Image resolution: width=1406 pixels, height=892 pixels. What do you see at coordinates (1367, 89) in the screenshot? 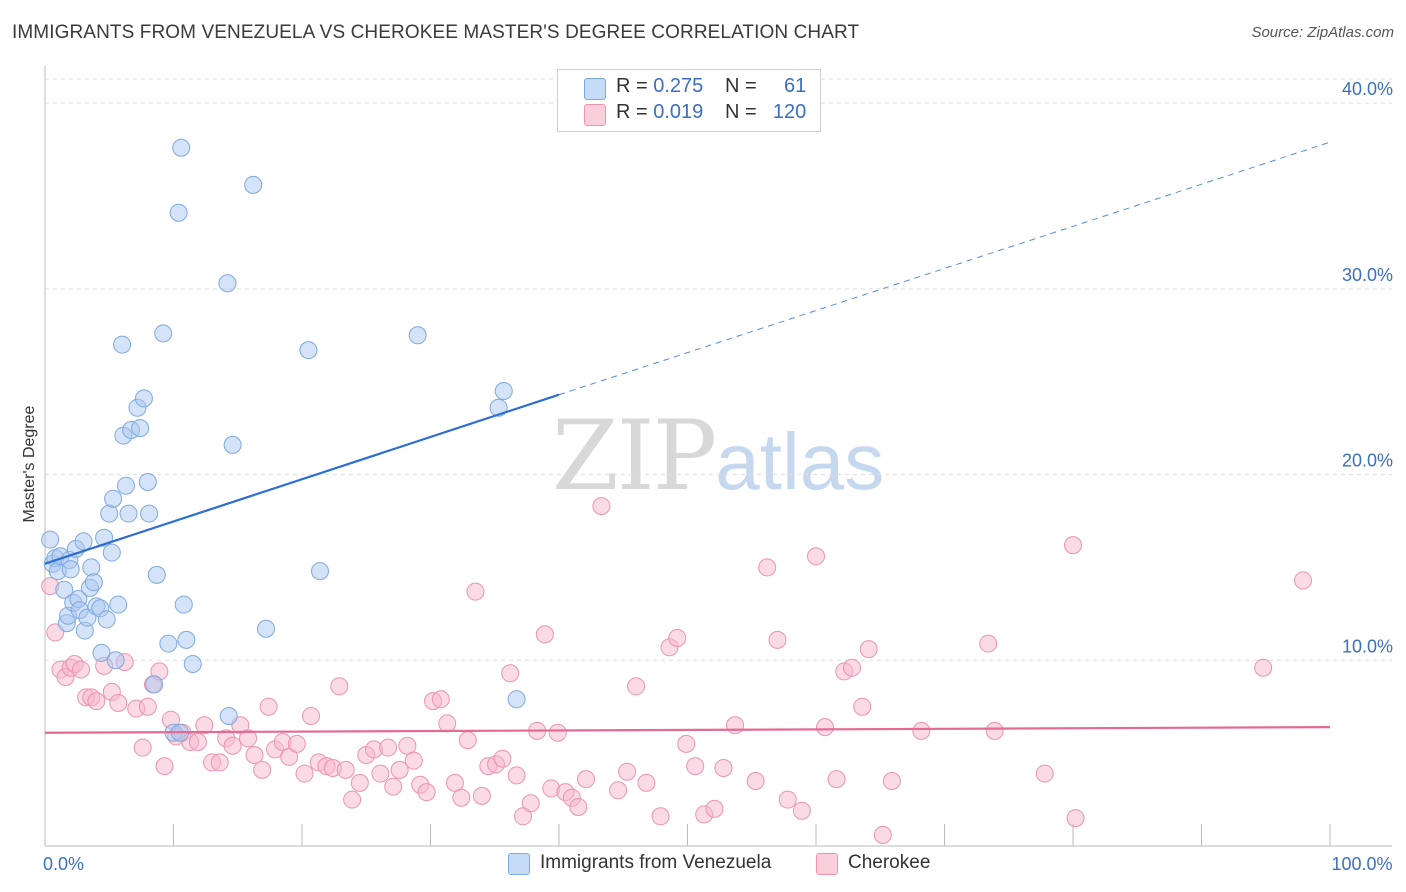
I see `y-tick-label: 40.0%` at bounding box center [1367, 89].